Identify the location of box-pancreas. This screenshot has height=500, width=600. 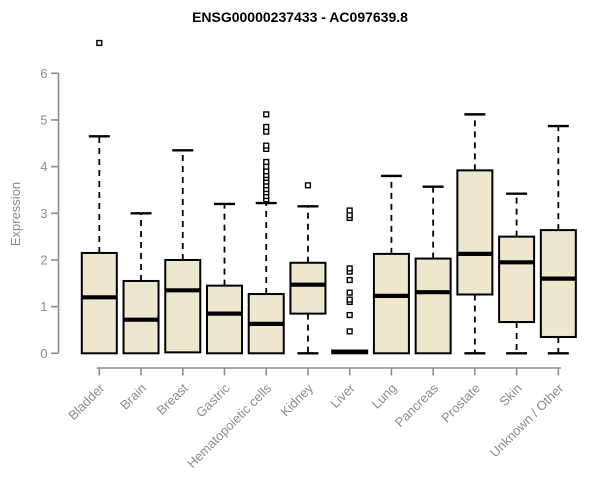
(433, 270).